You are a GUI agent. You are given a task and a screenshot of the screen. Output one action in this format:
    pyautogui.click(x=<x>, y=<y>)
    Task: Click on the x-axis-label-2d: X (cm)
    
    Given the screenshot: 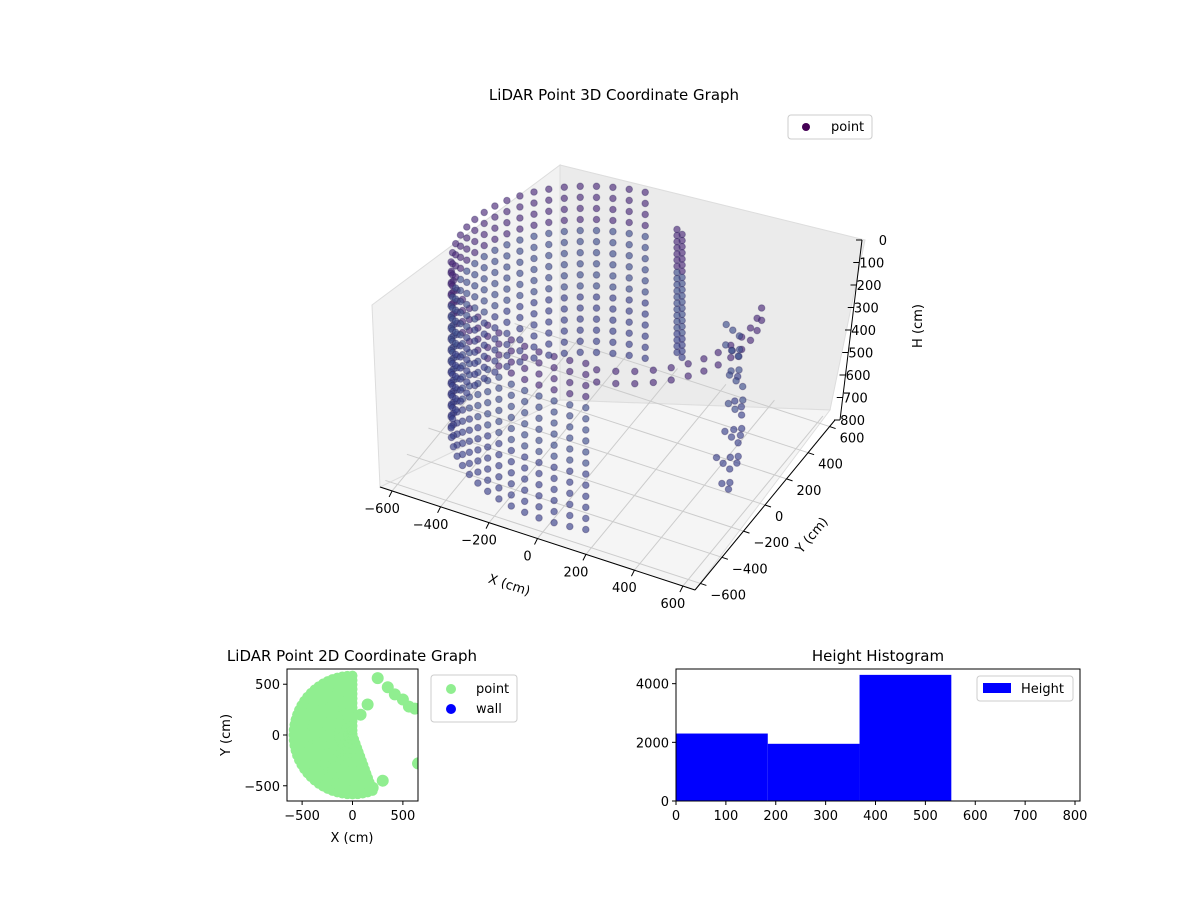 What is the action you would take?
    pyautogui.click(x=352, y=838)
    